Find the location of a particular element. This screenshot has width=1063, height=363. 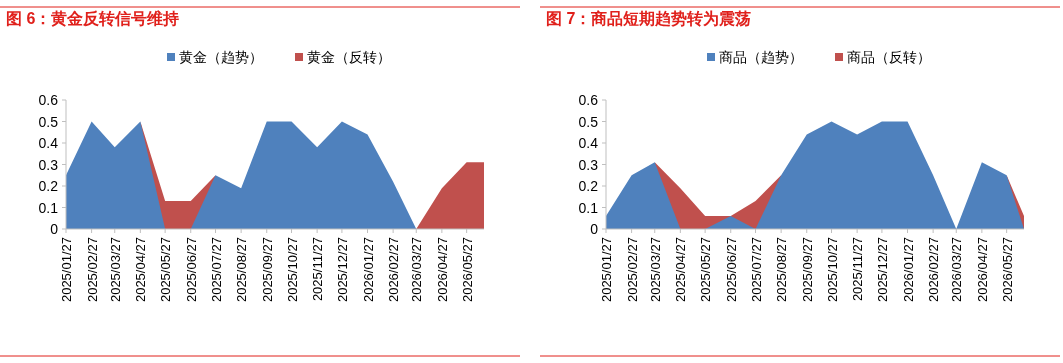

legend-label: 黄金（反转） is located at coordinates (349, 57).